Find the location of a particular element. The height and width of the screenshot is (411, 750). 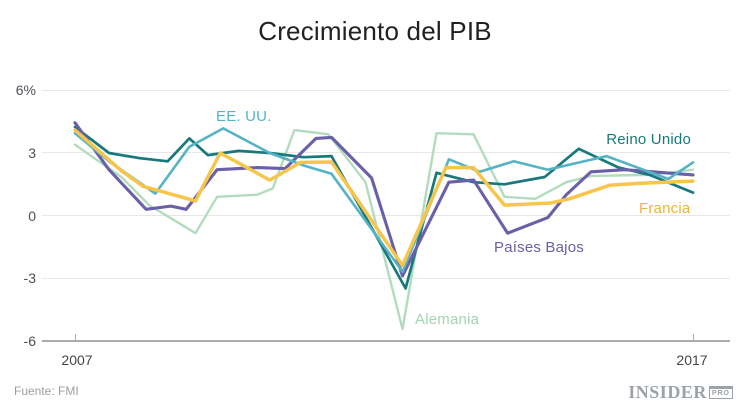

gridline-neg3pct is located at coordinates (386, 278).